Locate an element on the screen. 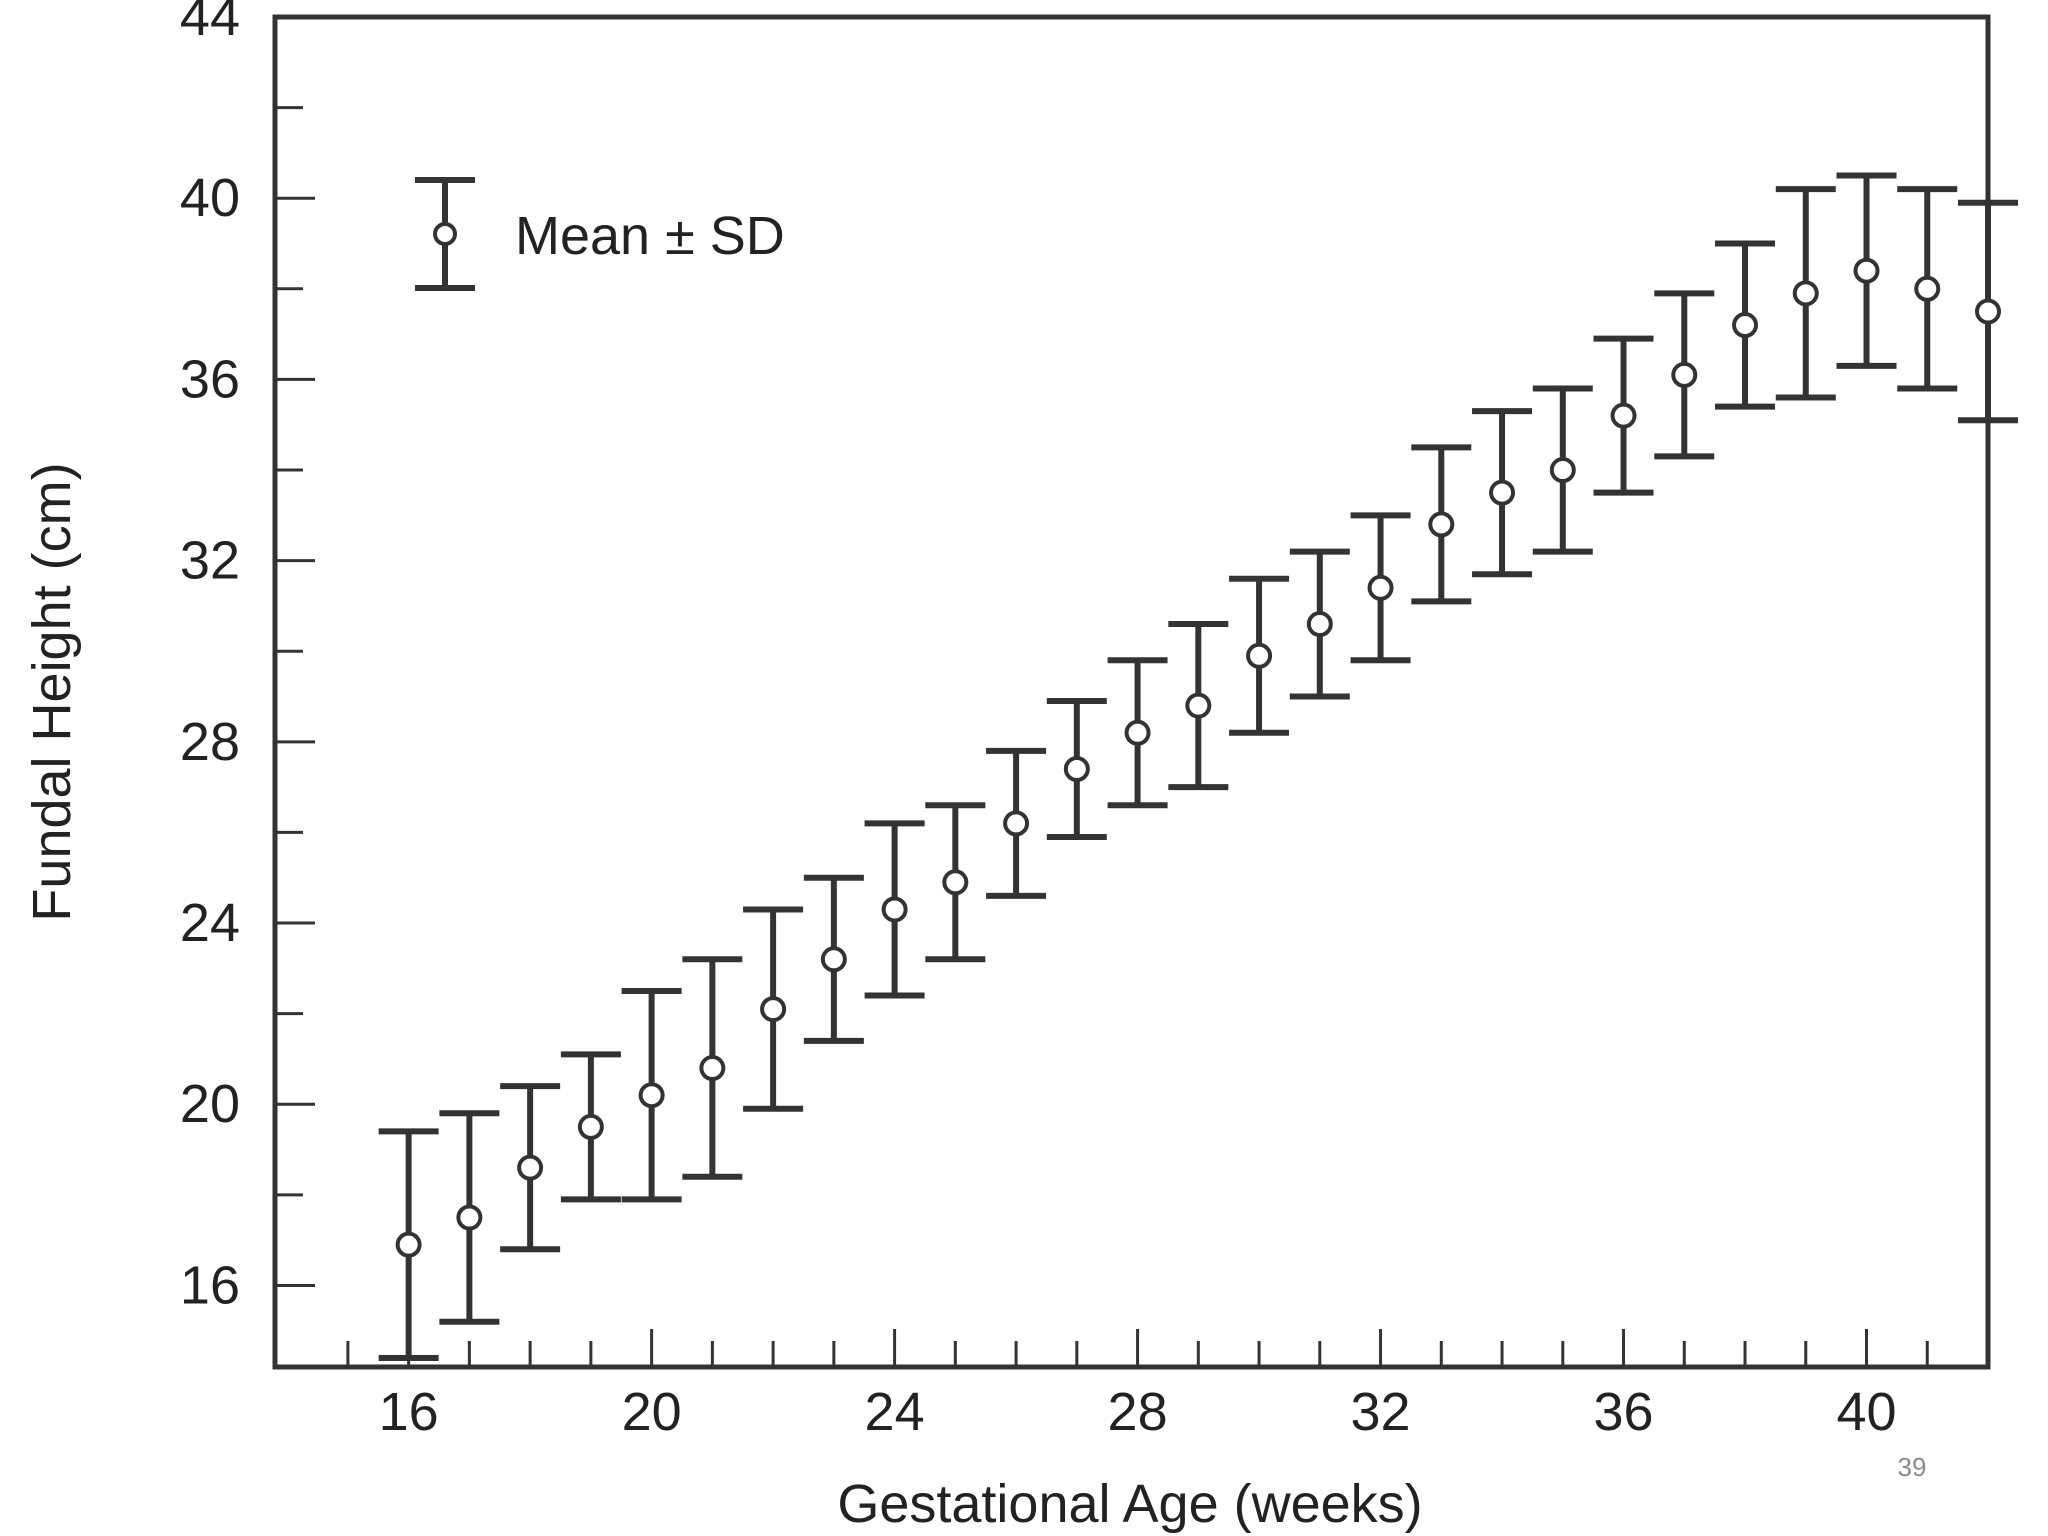 The image size is (2048, 1536). y-tick-label: 16 is located at coordinates (210, 1285).